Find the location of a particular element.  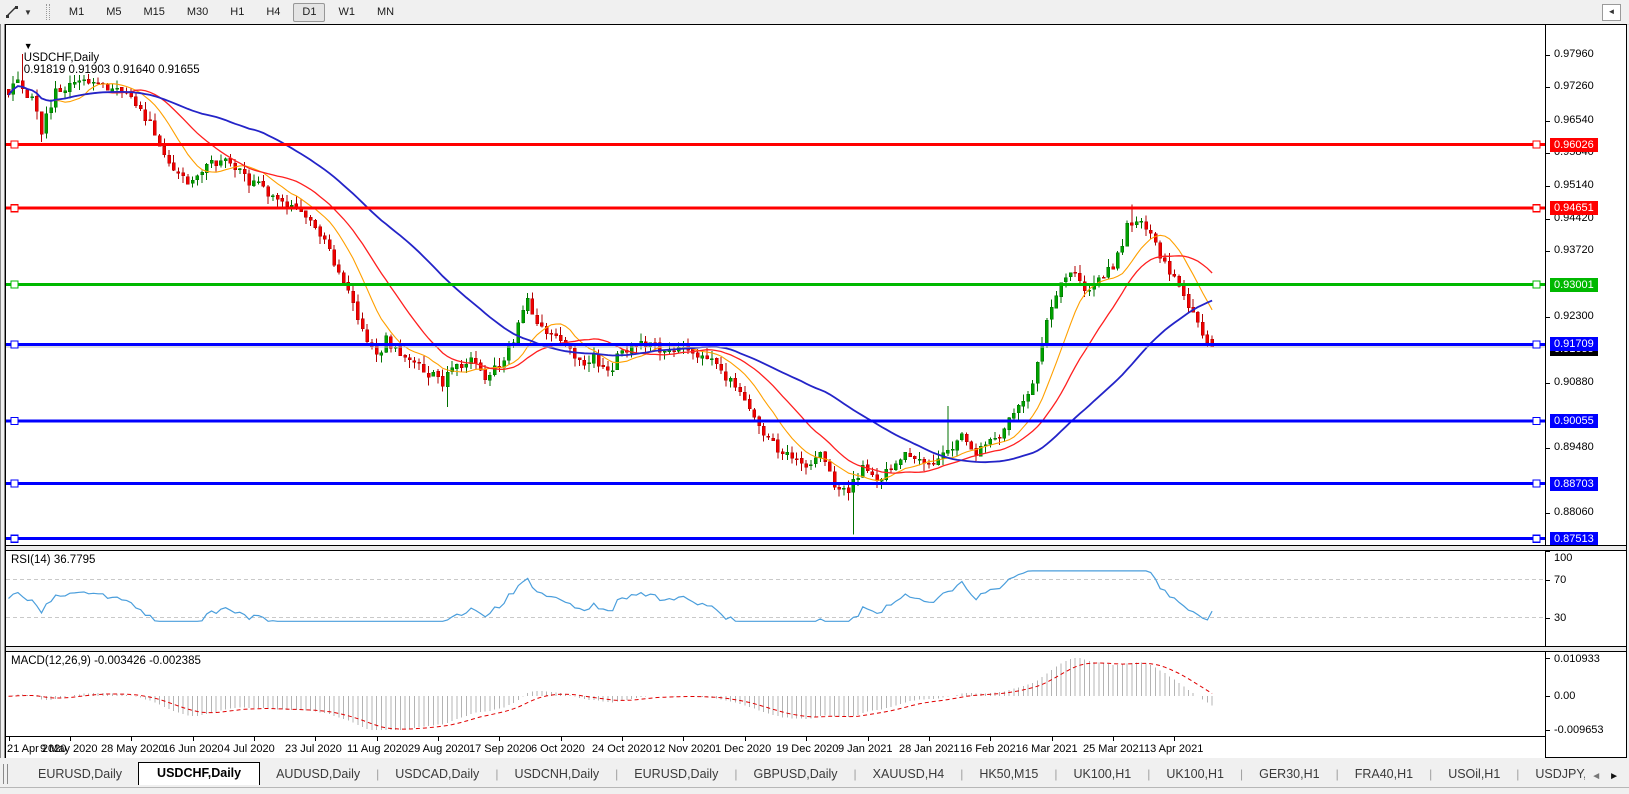

tab-hk50-m15: HK50,M15 is located at coordinates (1009, 774).